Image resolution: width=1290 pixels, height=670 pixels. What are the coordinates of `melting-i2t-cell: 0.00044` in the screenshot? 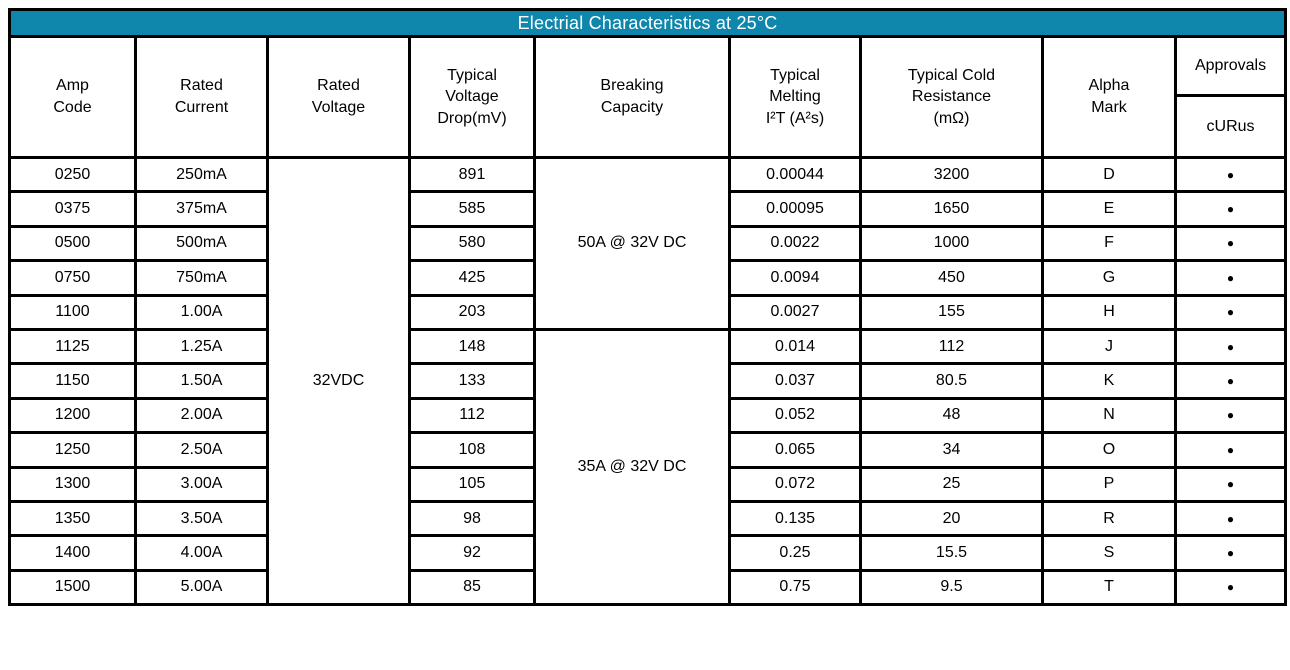 It's located at (795, 174).